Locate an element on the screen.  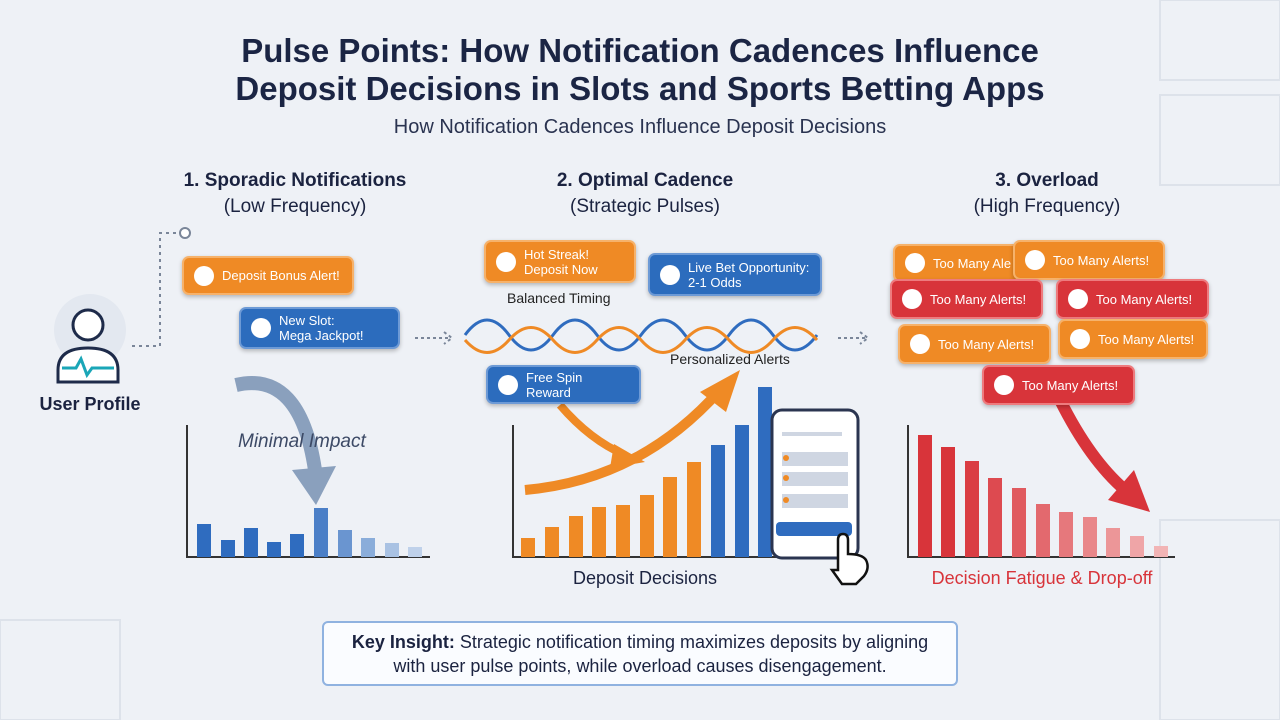
notification: Free Spin Reward is located at coordinates (563, 384).